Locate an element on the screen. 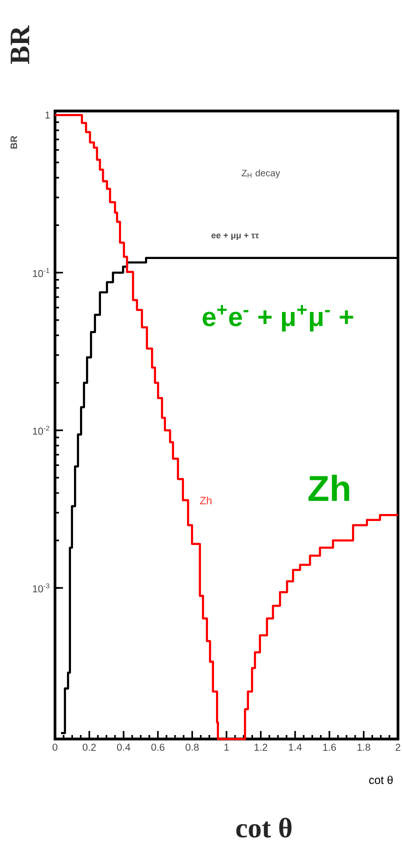  x-tick-label: 2 is located at coordinates (398, 747).